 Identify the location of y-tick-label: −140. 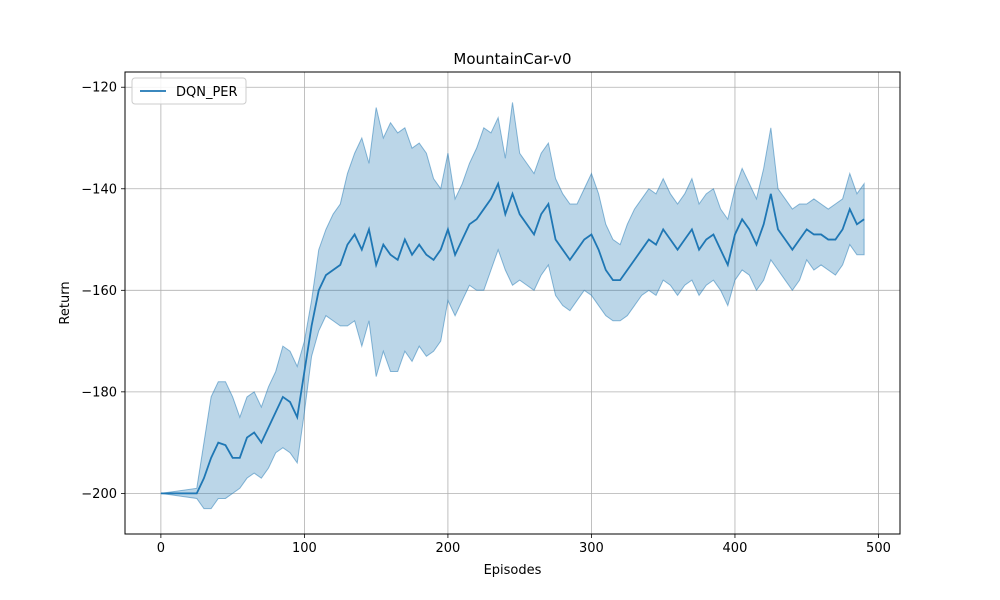
(99, 189).